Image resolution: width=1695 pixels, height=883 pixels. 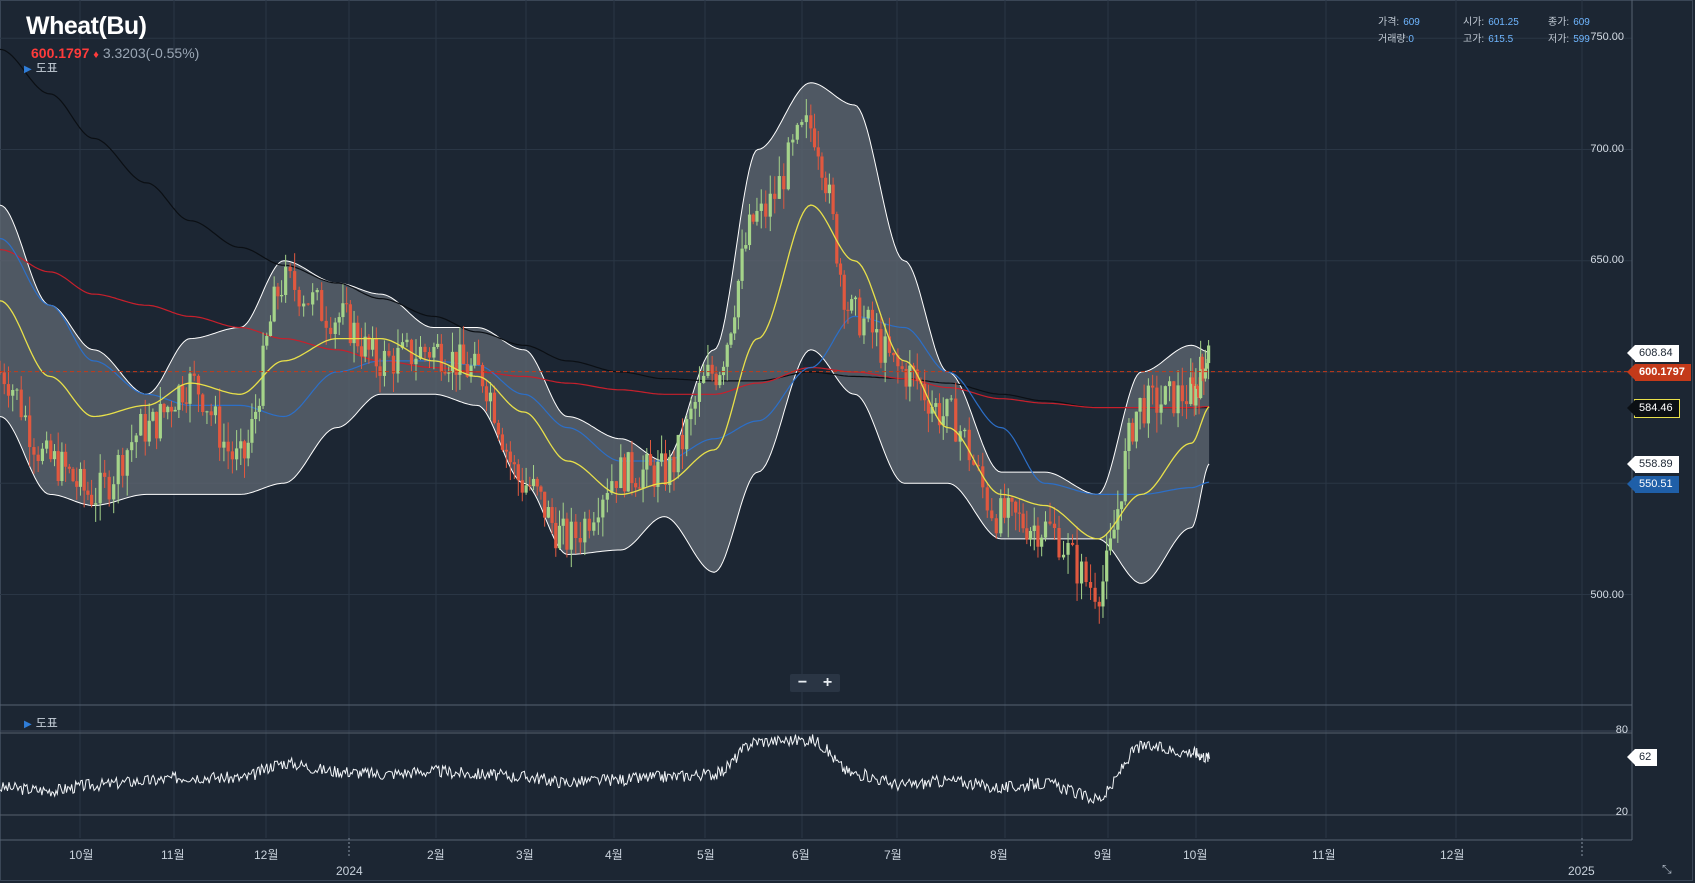 I want to click on x-label-oct-2024: 10월, so click(x=1195, y=855).